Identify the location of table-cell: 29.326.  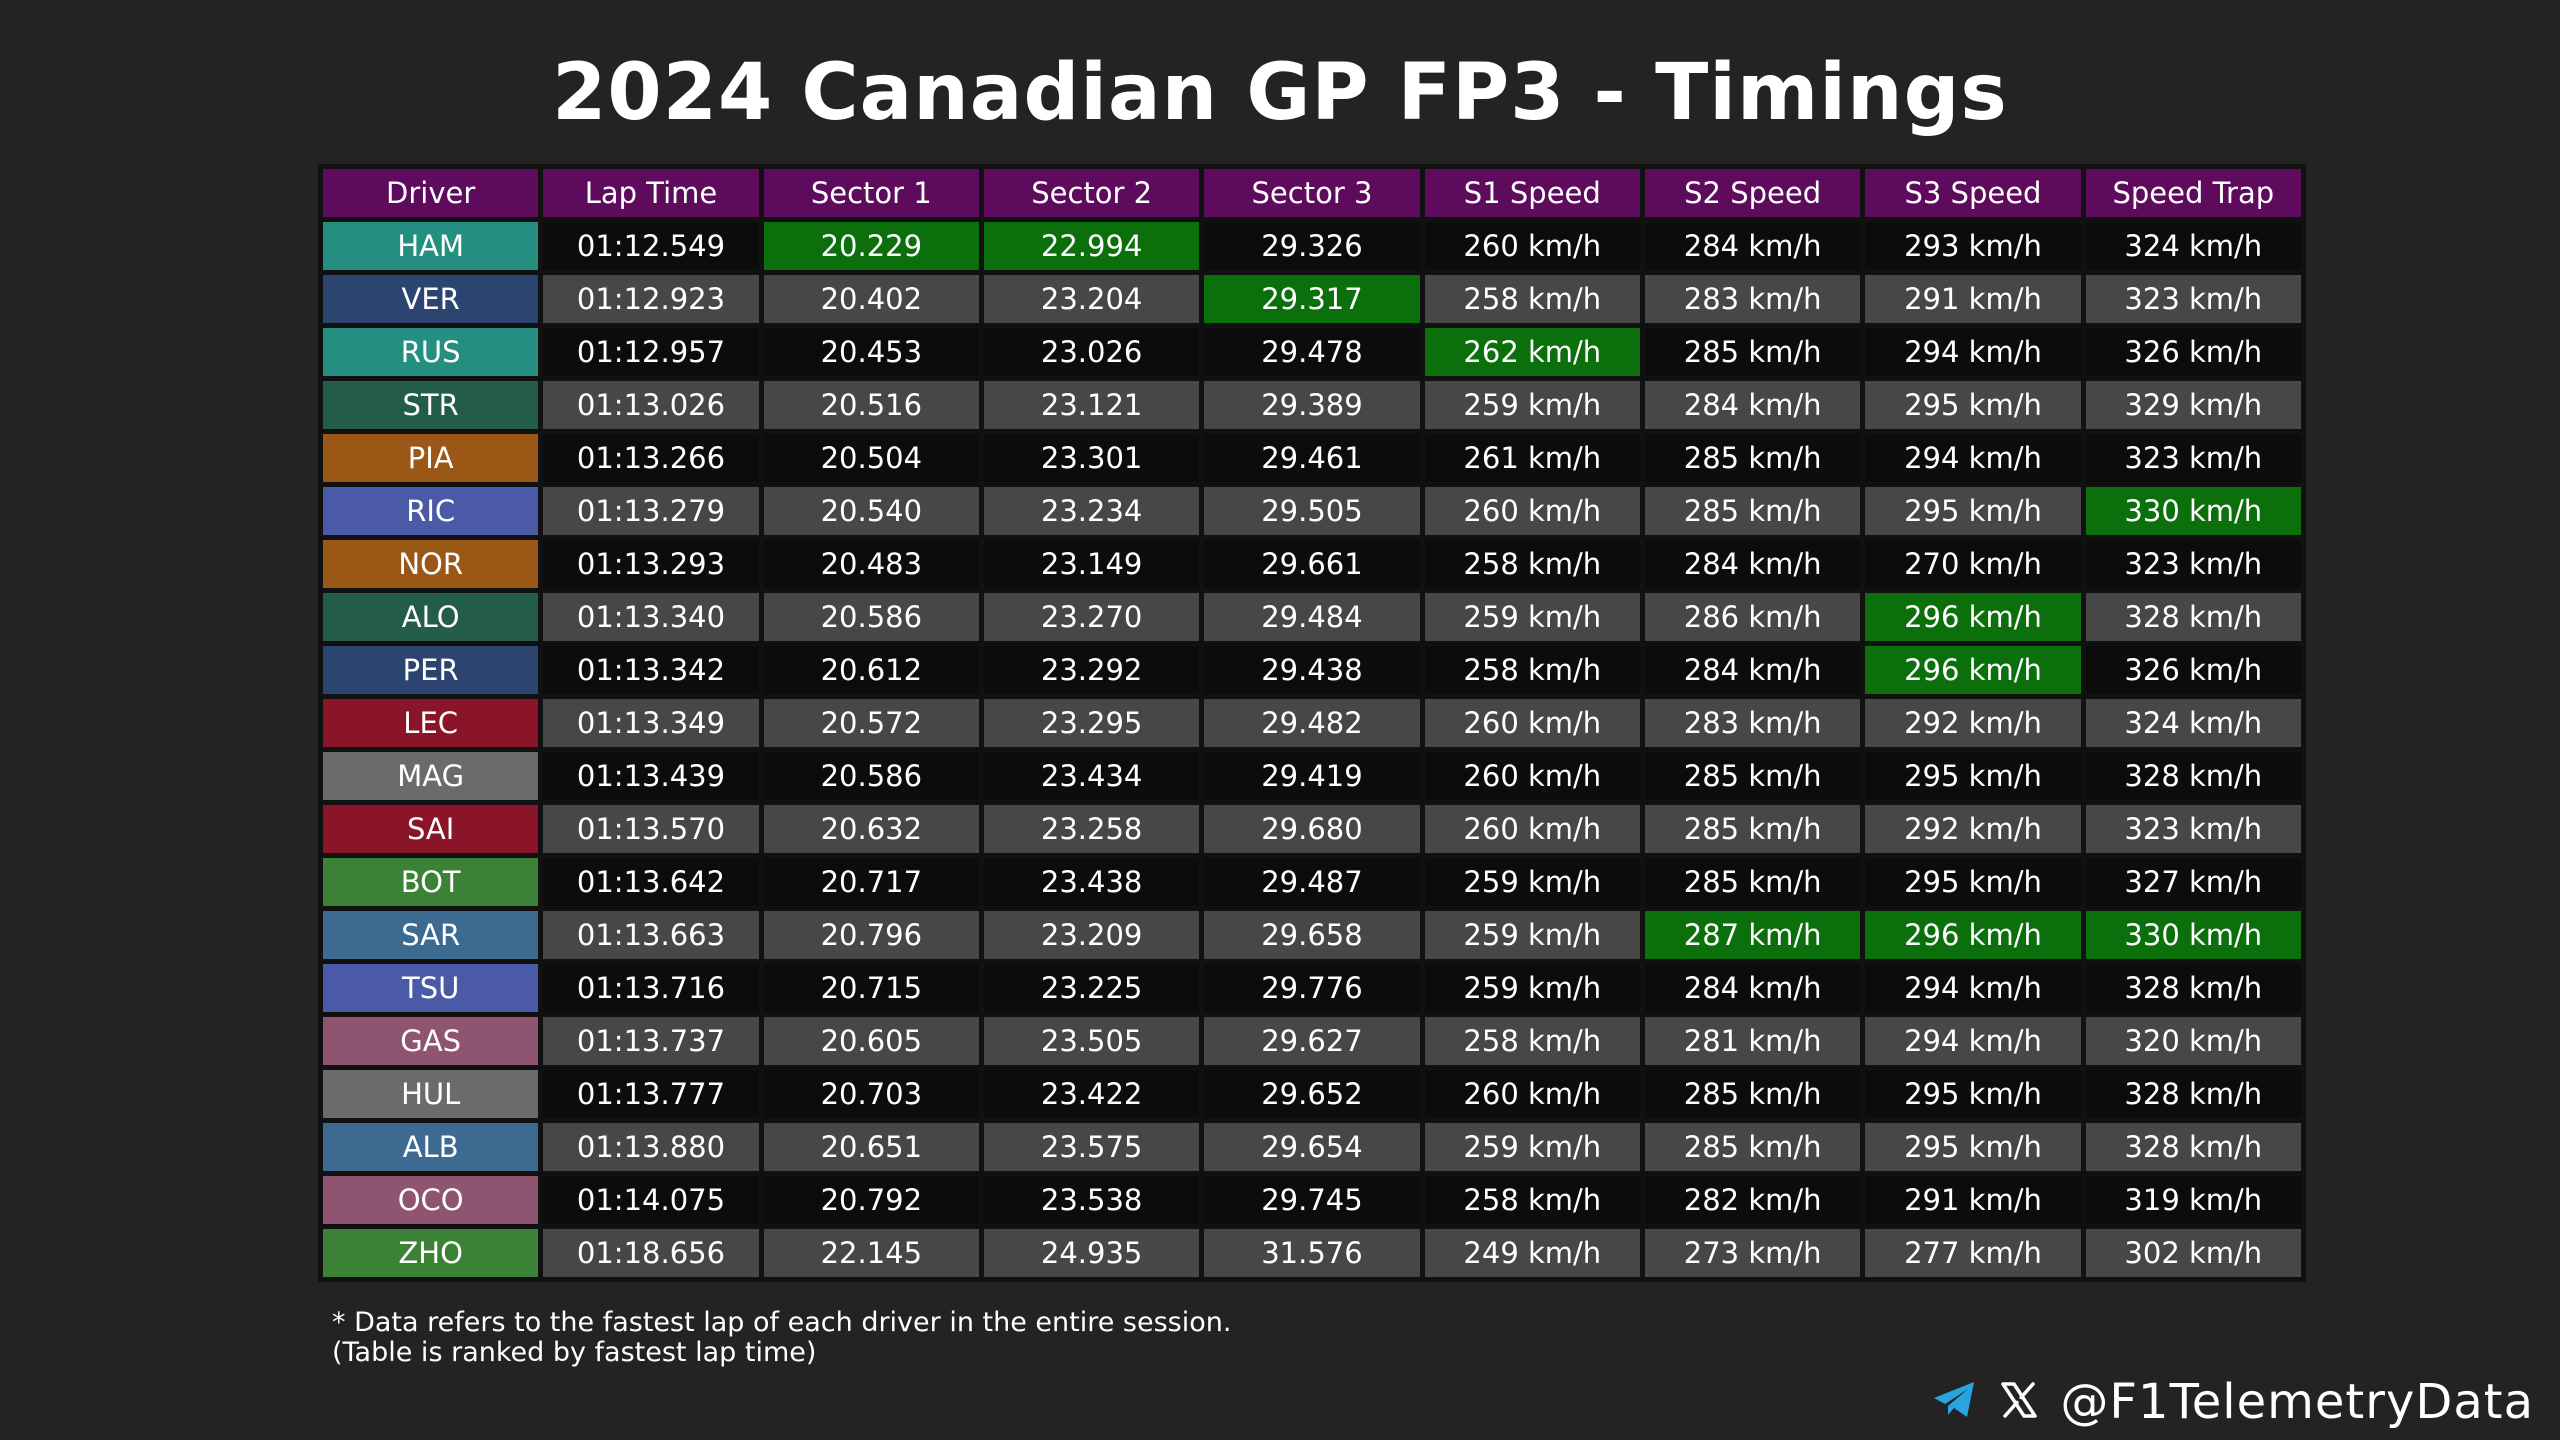
(1312, 246).